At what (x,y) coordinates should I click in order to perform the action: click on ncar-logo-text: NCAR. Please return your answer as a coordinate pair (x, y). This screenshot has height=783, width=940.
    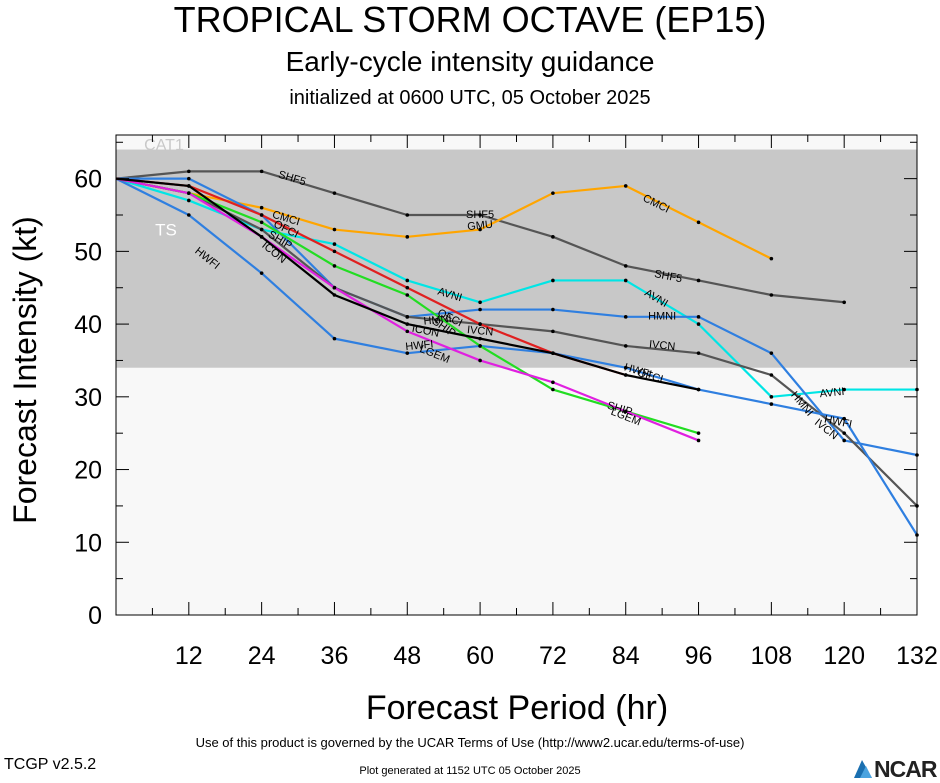
    Looking at the image, I should click on (905, 769).